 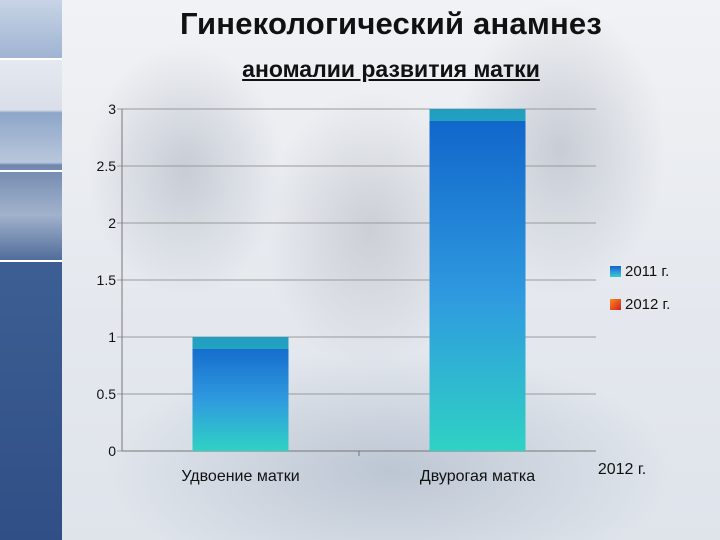 What do you see at coordinates (477, 476) in the screenshot?
I see `category-label: Двурогая матка` at bounding box center [477, 476].